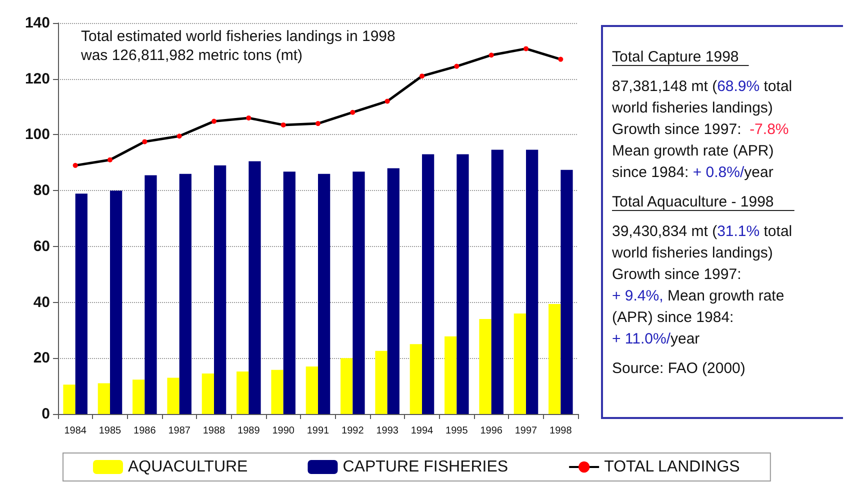 Image resolution: width=851 pixels, height=499 pixels. I want to click on y-tick-label: 80, so click(41, 191).